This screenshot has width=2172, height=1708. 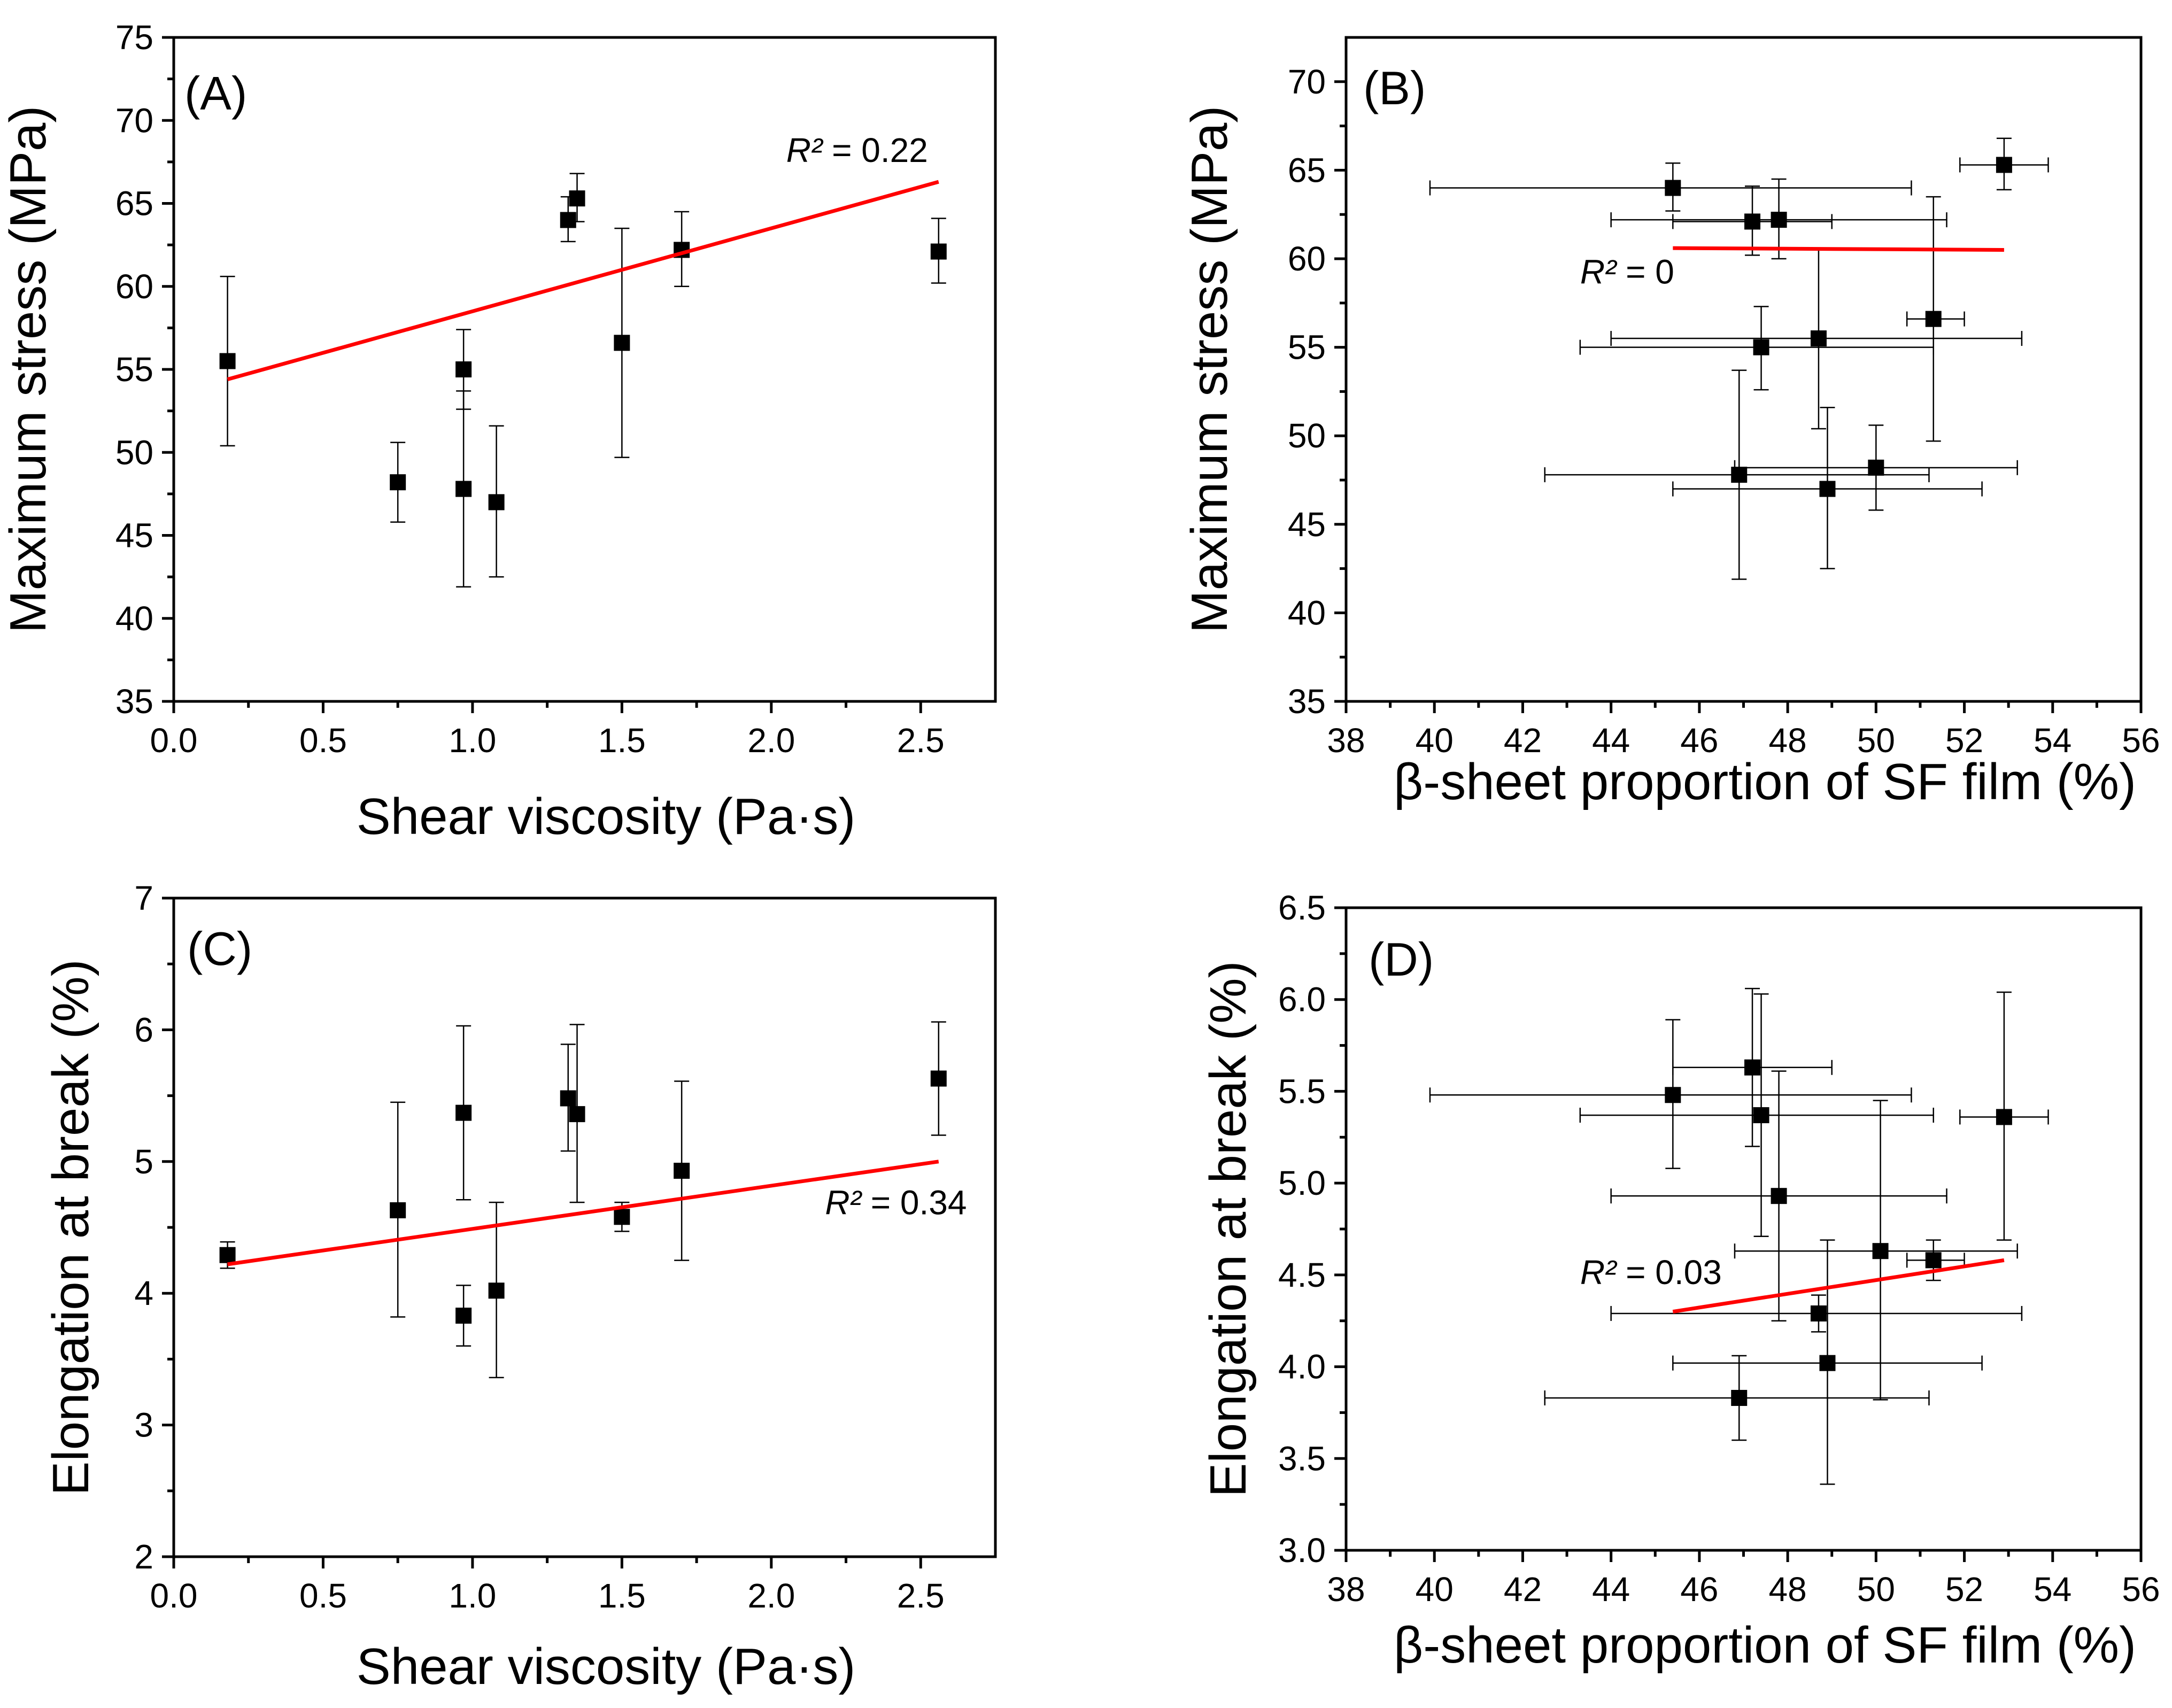 I want to click on y-tick-label: 75, so click(x=134, y=37).